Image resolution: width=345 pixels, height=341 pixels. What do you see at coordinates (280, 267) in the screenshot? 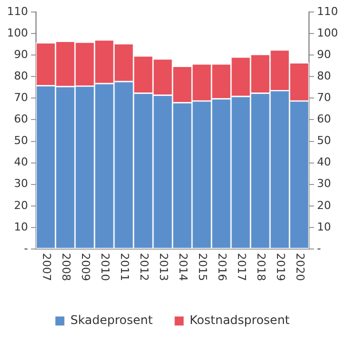
I see `x-tick-label: 2019` at bounding box center [280, 267].